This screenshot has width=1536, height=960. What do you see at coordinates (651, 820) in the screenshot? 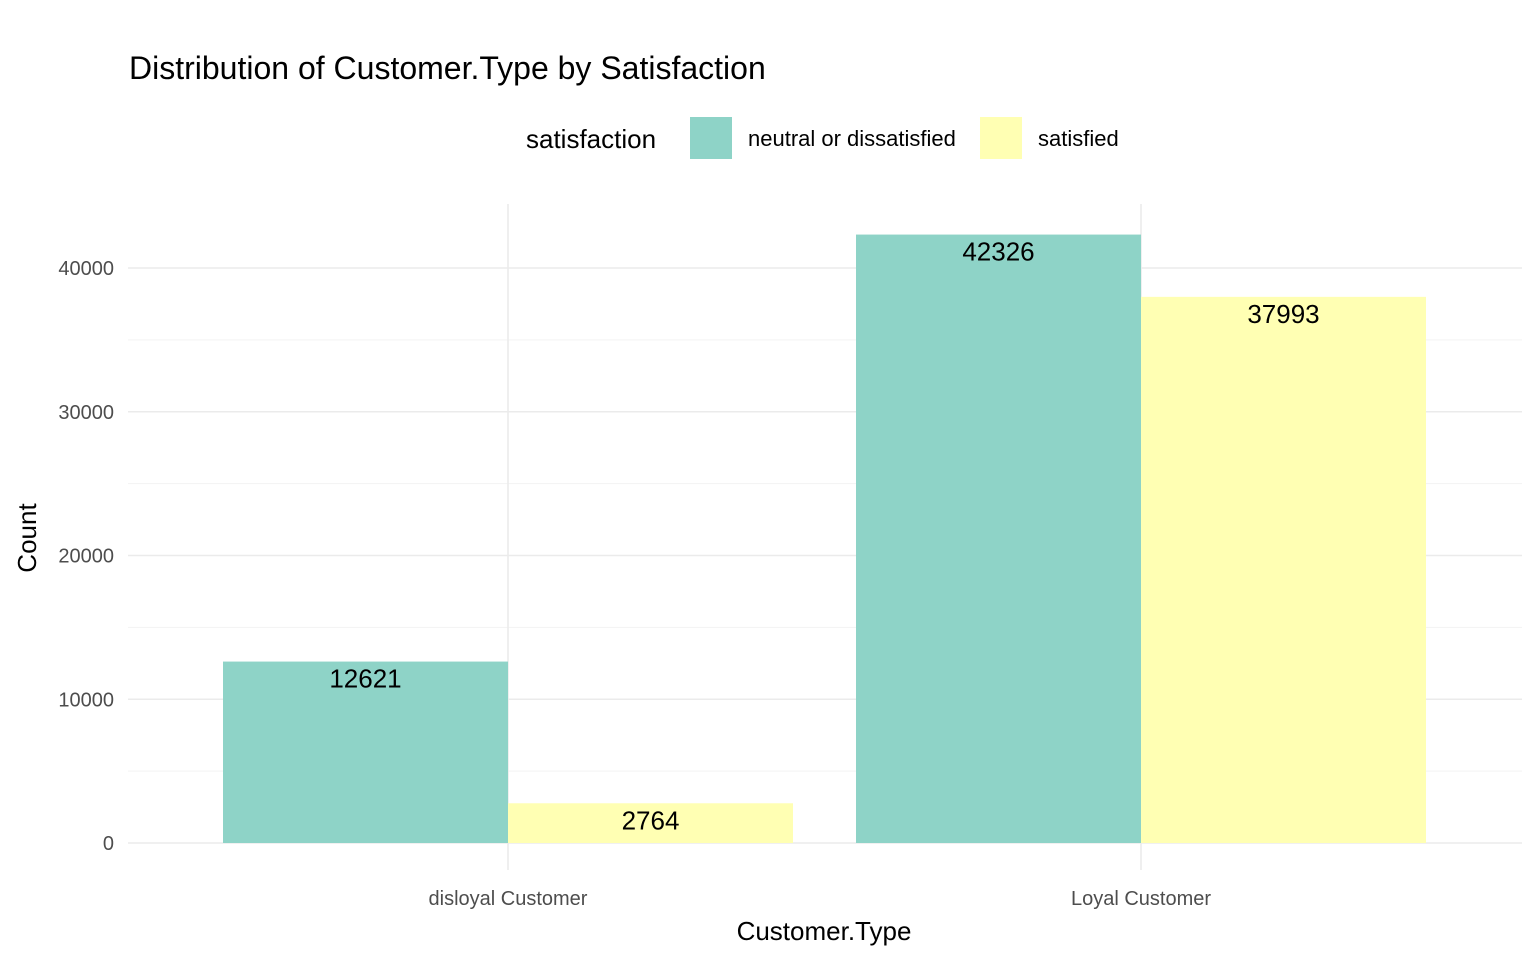
I see `data-label: 2764` at bounding box center [651, 820].